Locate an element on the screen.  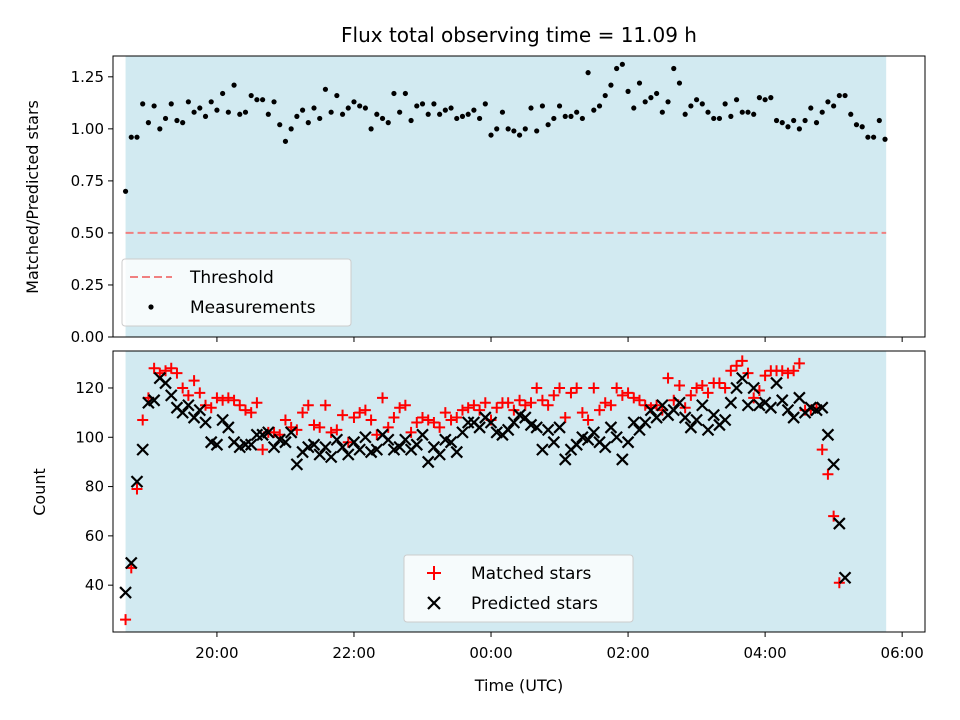
count-y-tick-label: 40 is located at coordinates (94, 585).